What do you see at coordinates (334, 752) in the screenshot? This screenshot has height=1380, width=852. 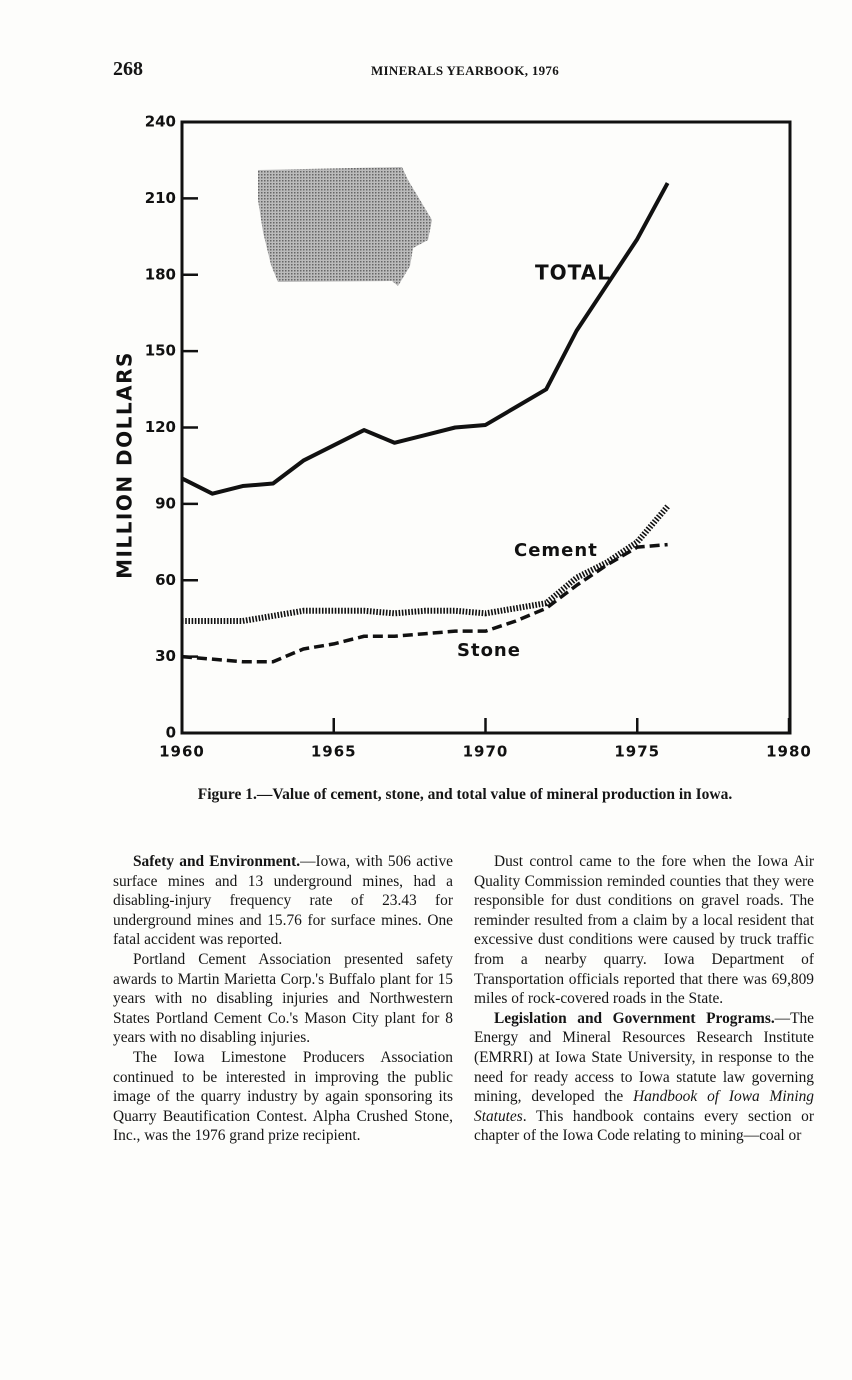 I see `x-tick-label: 1965` at bounding box center [334, 752].